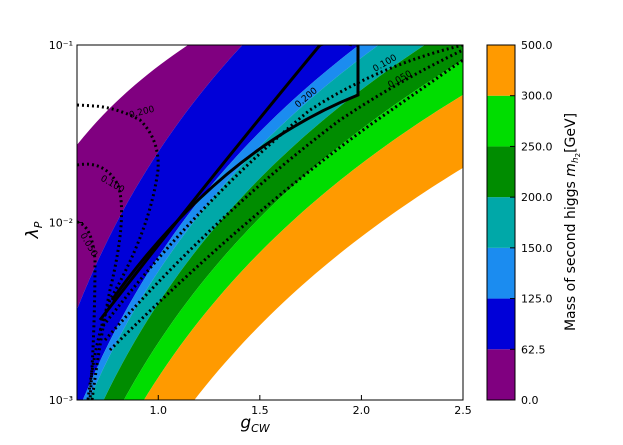 This screenshot has width=623, height=445. What do you see at coordinates (34, 230) in the screenshot?
I see `y-axis-label: λP` at bounding box center [34, 230].